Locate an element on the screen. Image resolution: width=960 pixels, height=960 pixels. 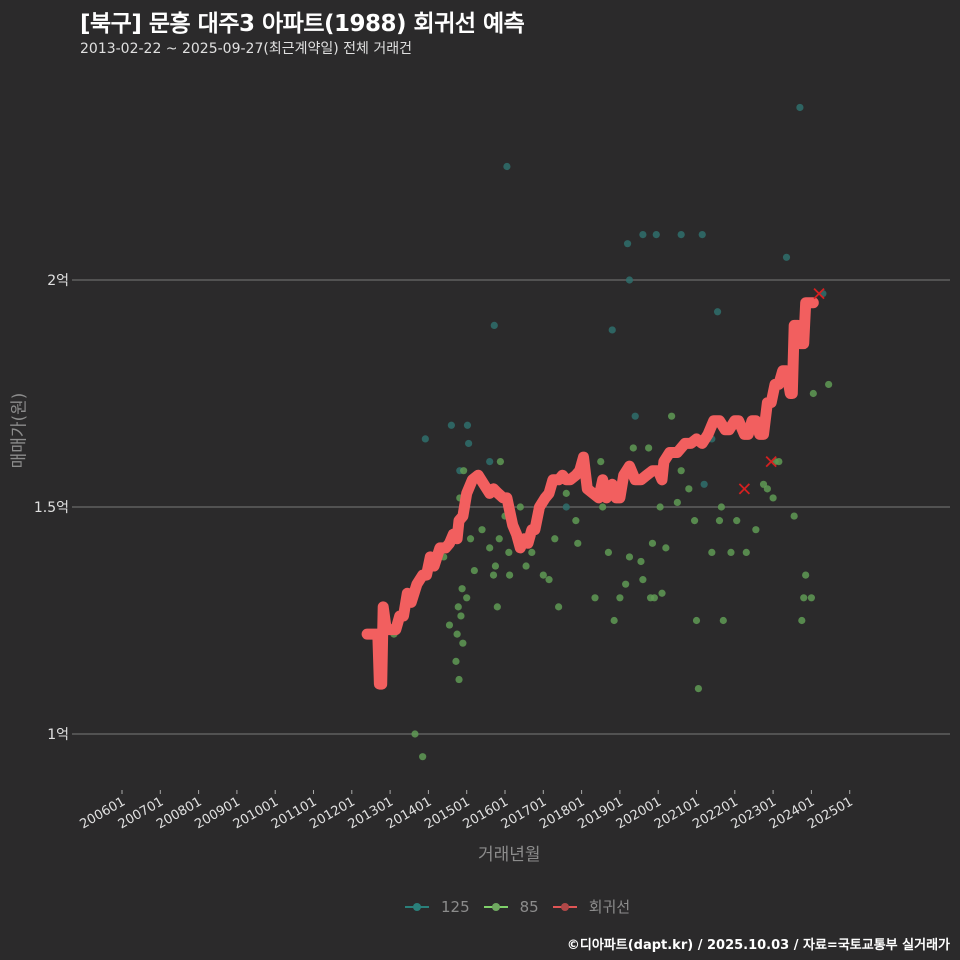
y-axis-label: 매매가(원) is located at coordinates (19, 430).